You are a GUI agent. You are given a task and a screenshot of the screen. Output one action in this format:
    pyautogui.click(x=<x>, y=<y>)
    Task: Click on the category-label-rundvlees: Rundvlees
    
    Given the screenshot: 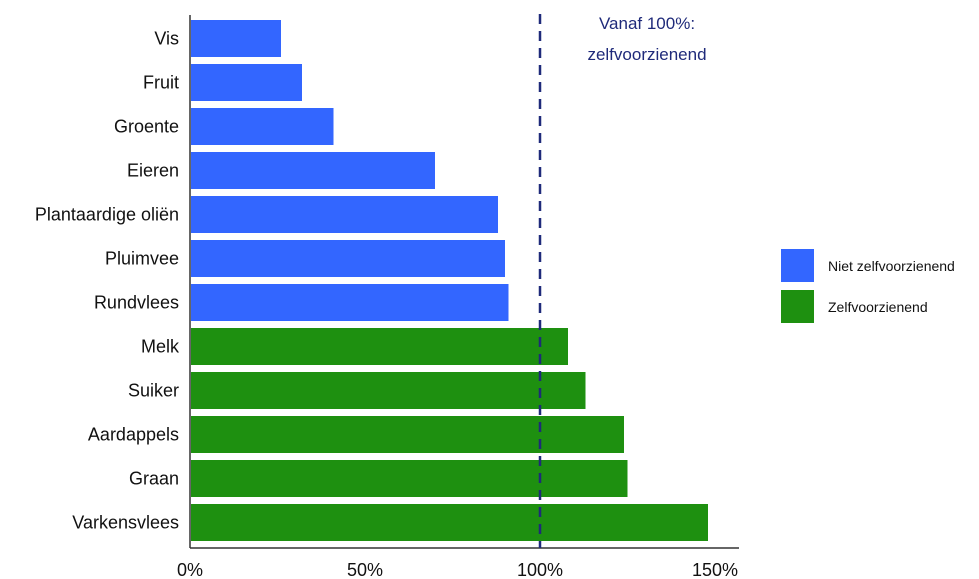 What is the action you would take?
    pyautogui.click(x=136, y=303)
    